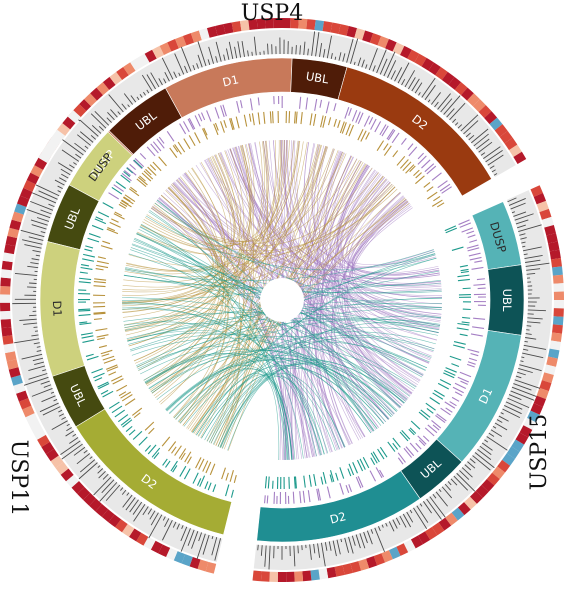 This screenshot has width=567, height=595. What do you see at coordinates (18, 478) in the screenshot?
I see `title-usp11: USP11` at bounding box center [18, 478].